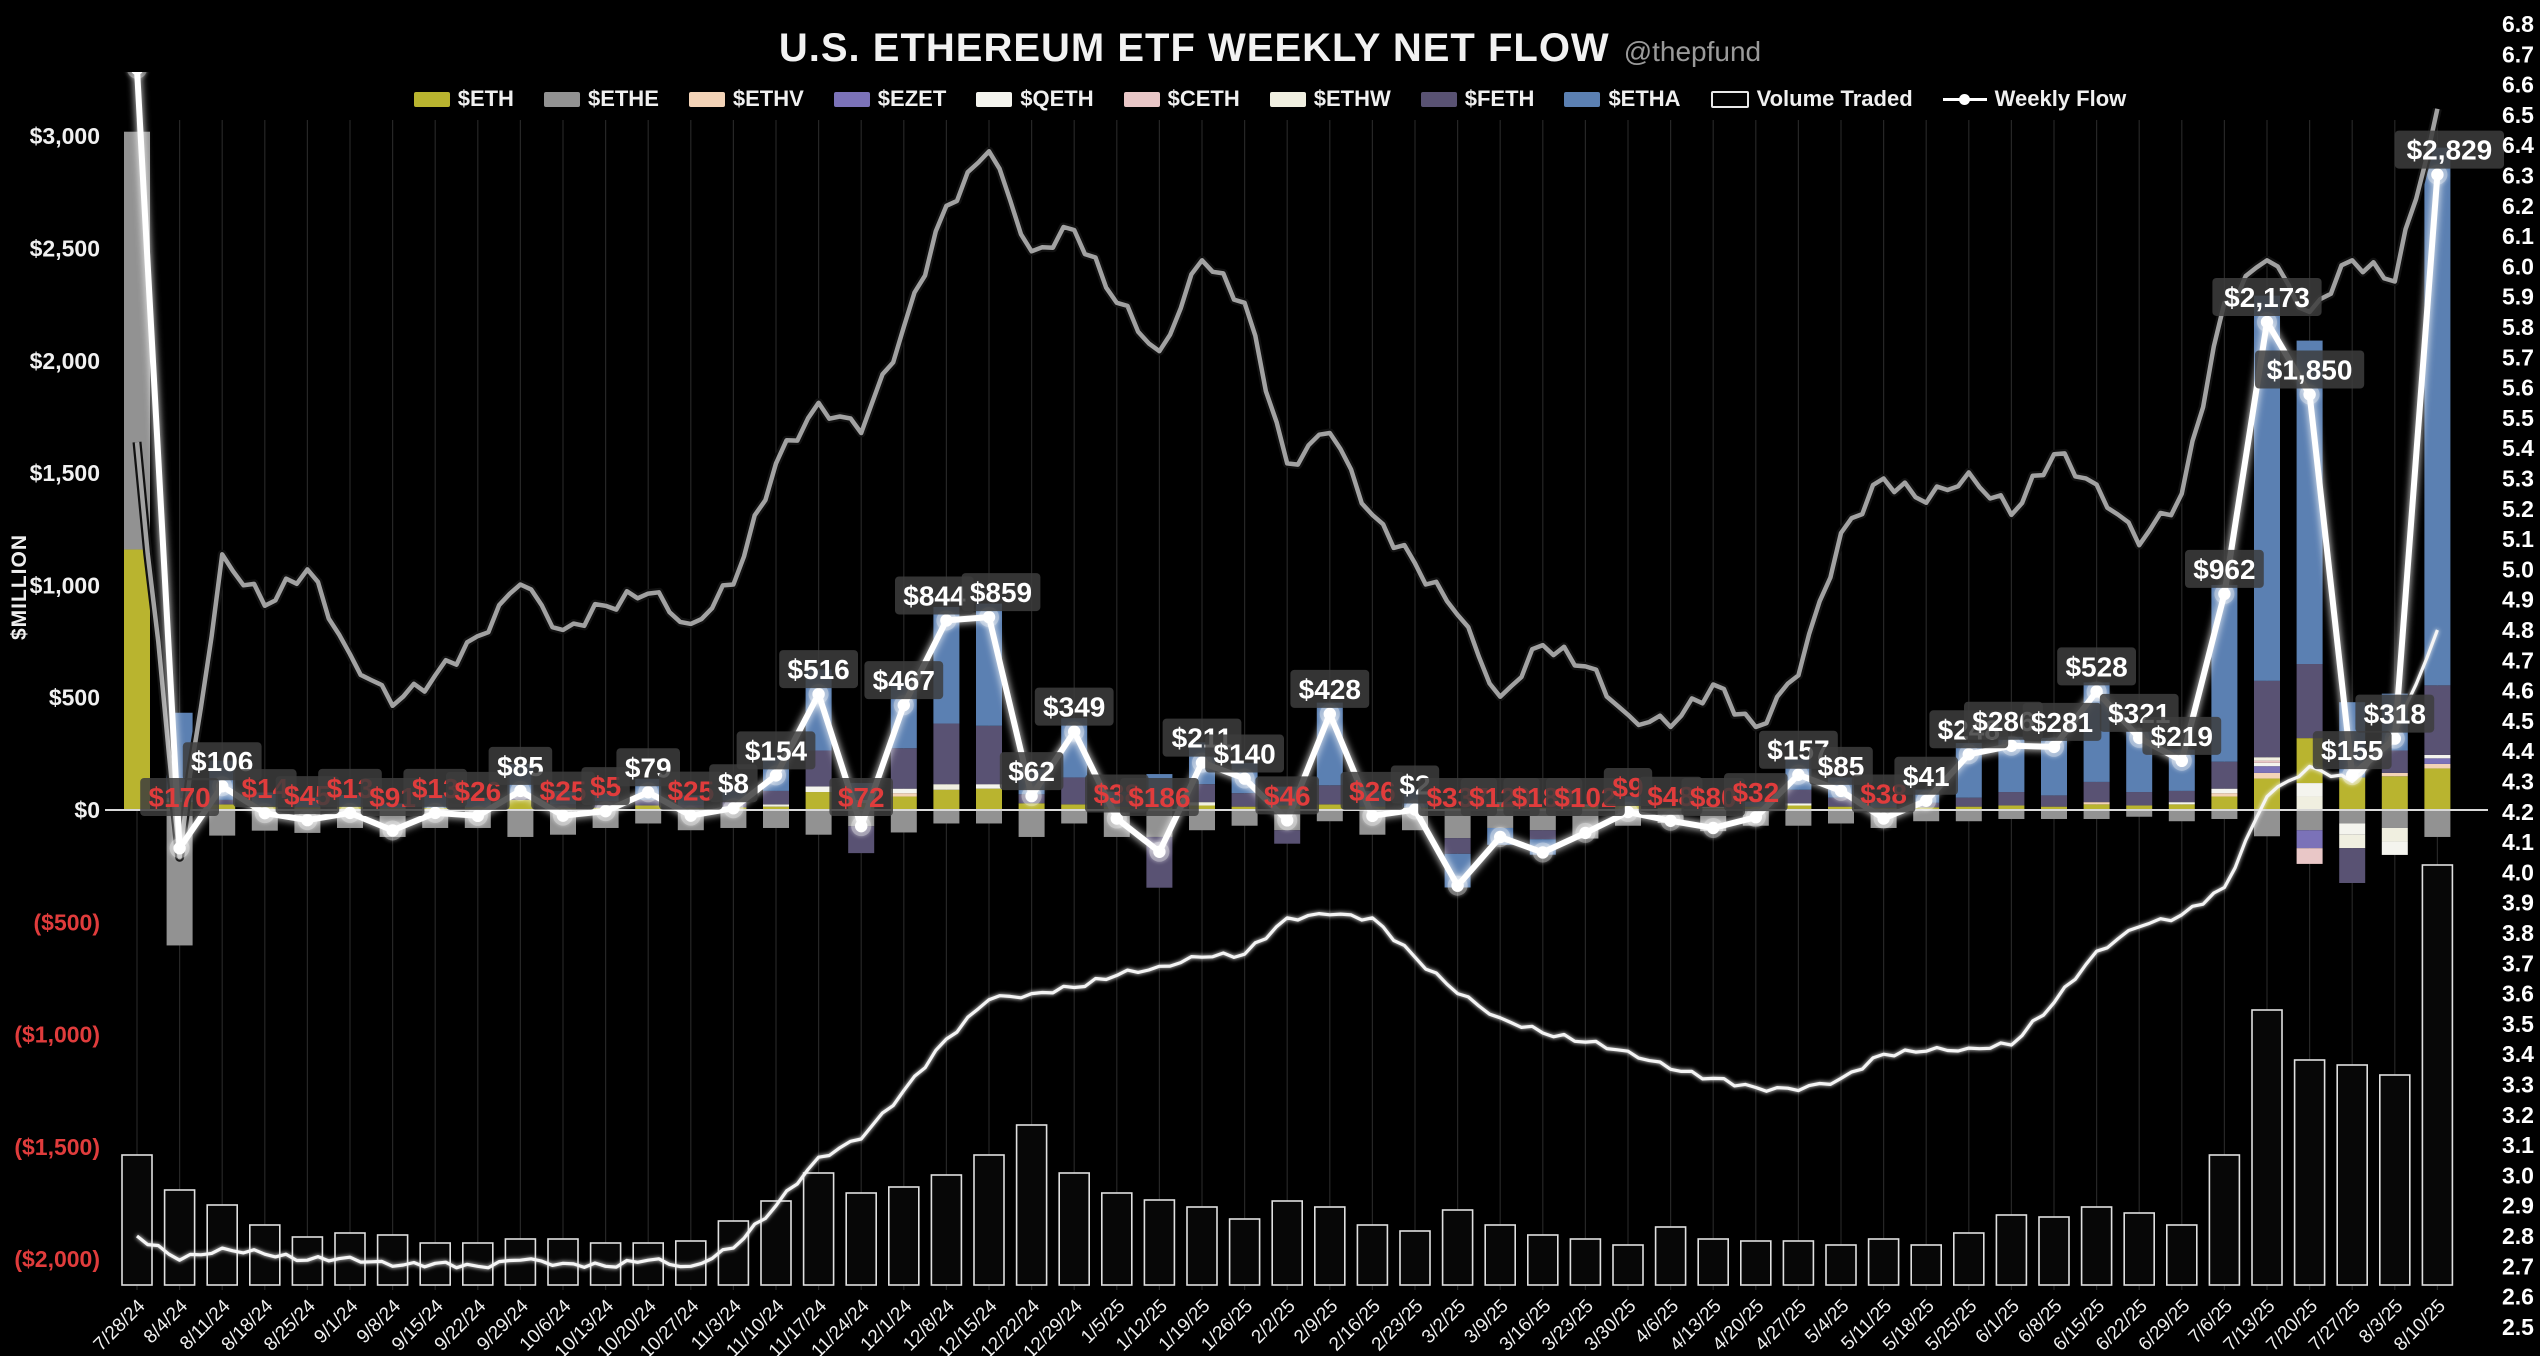  What do you see at coordinates (463, 99) in the screenshot?
I see `legend-item--eth: $ETH` at bounding box center [463, 99].